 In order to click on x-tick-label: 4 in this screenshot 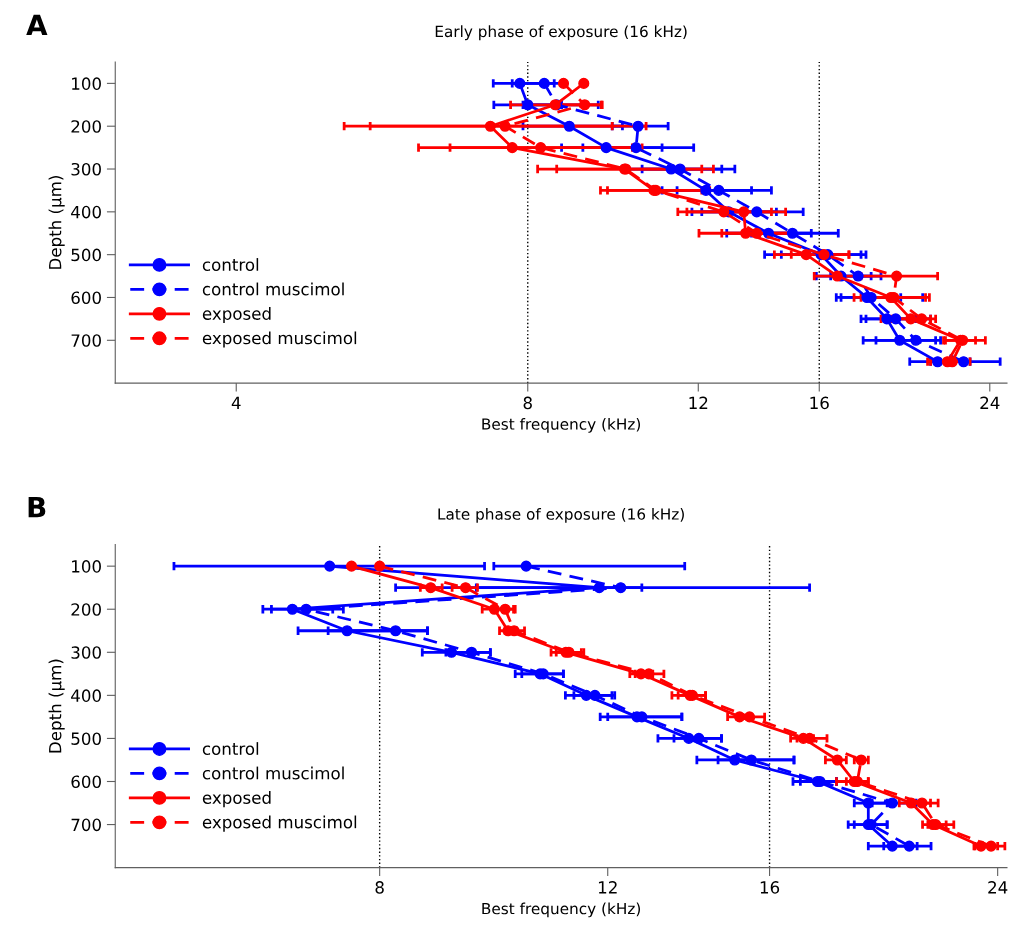, I will do `click(236, 402)`.